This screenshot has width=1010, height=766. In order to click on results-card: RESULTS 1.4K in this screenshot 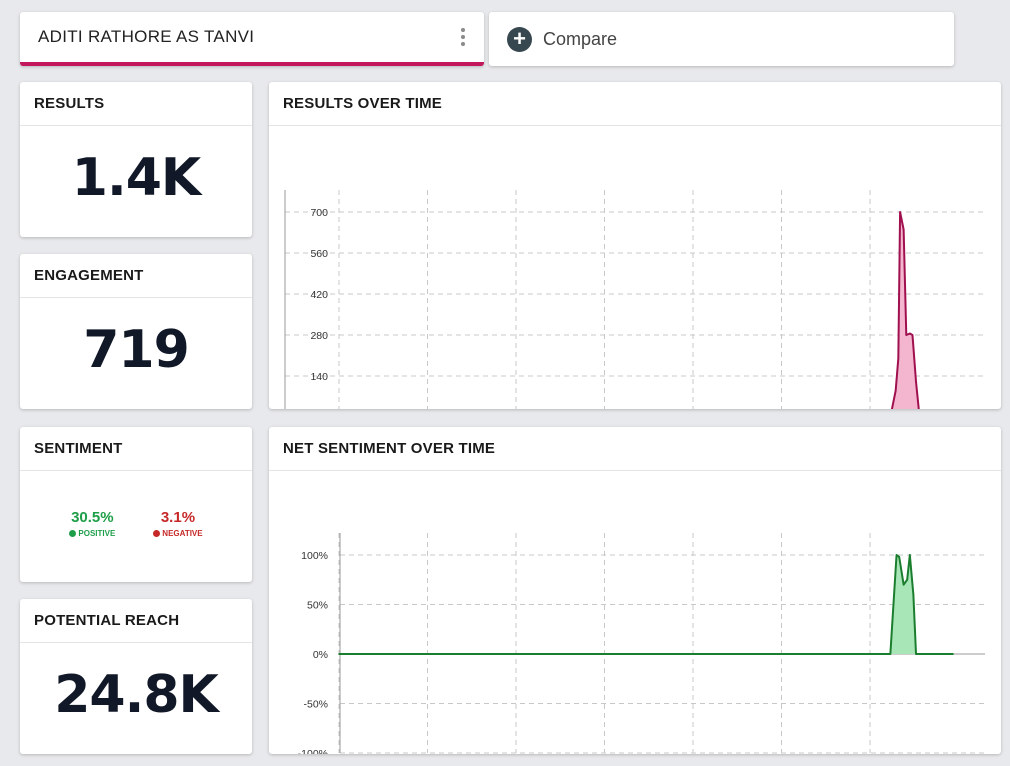, I will do `click(136, 159)`.